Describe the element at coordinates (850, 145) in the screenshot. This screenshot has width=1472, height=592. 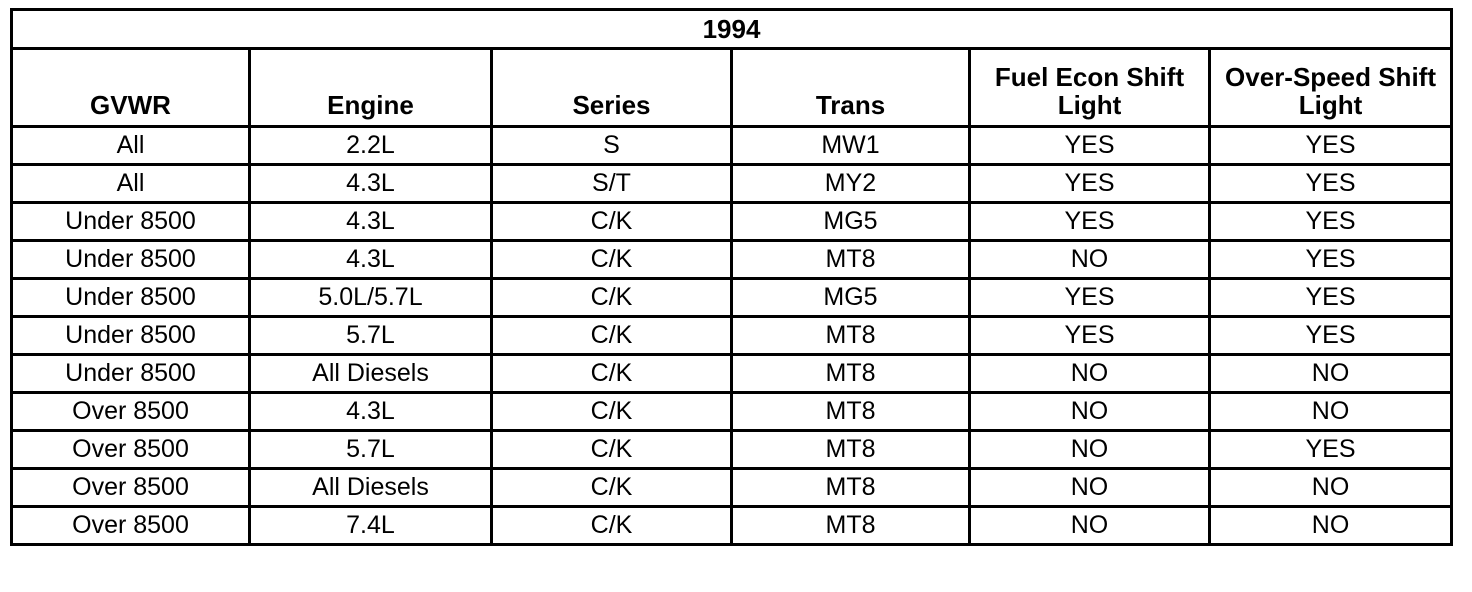
I see `table-cell: MW1` at that location.